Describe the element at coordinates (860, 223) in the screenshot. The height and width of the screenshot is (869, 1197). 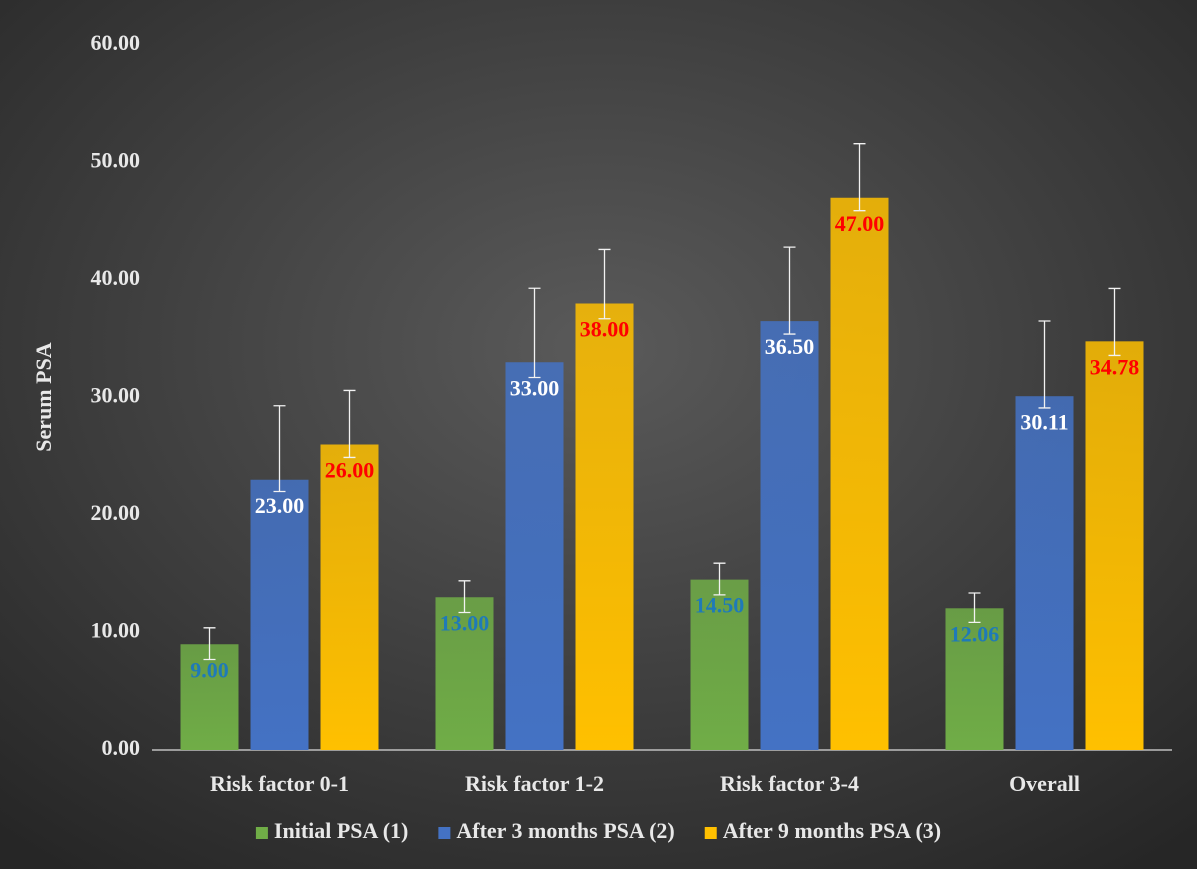
I see `data-label: 47.00` at that location.